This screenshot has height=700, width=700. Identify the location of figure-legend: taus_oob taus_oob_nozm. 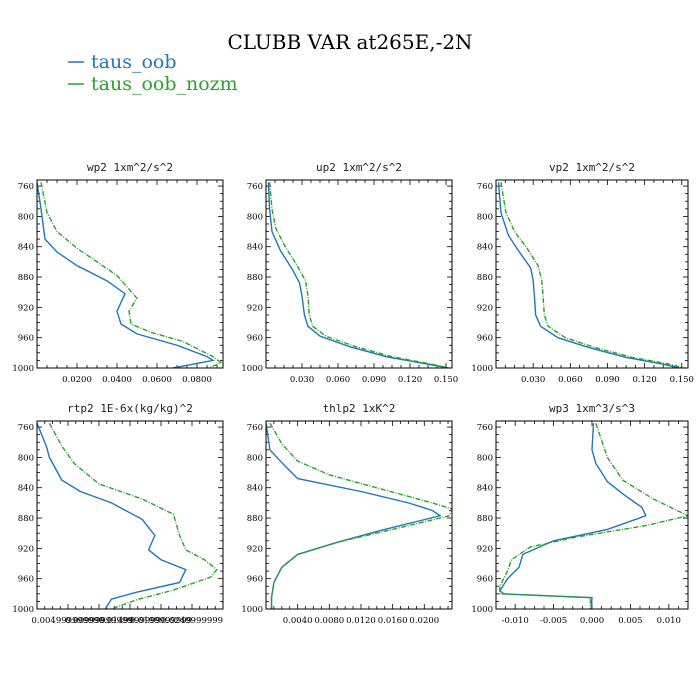
(153, 73).